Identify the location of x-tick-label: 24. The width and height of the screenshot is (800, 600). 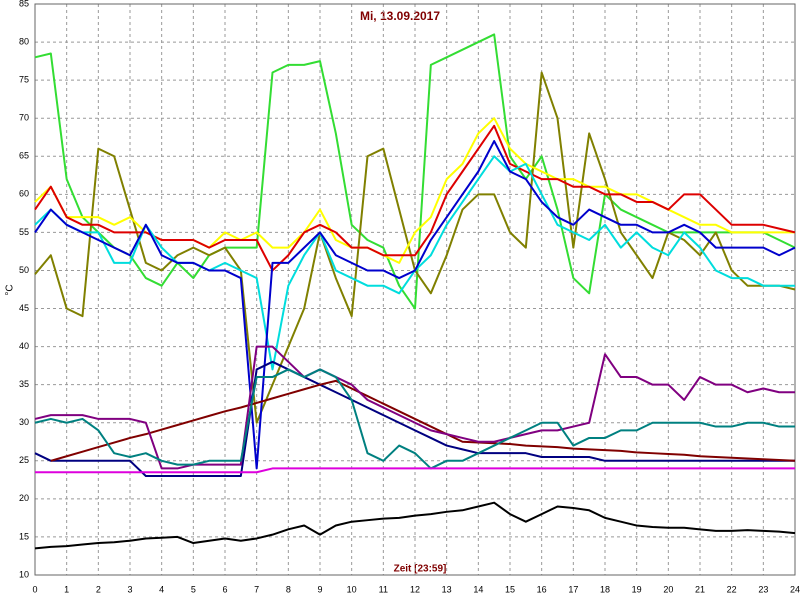
(795, 589).